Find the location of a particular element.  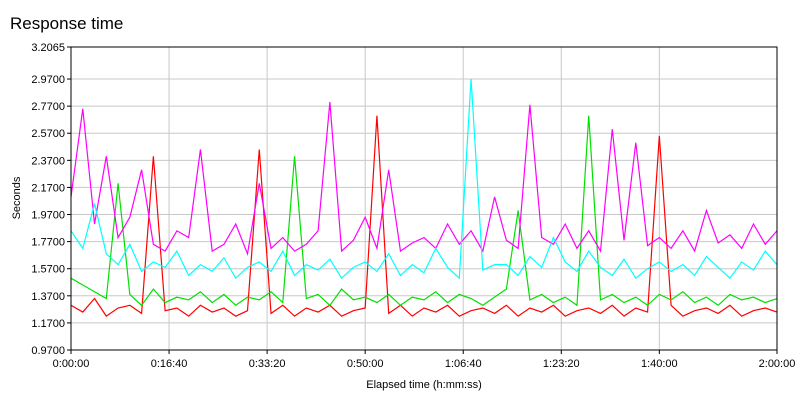

x-tick-label: 1:06:40 is located at coordinates (463, 364).